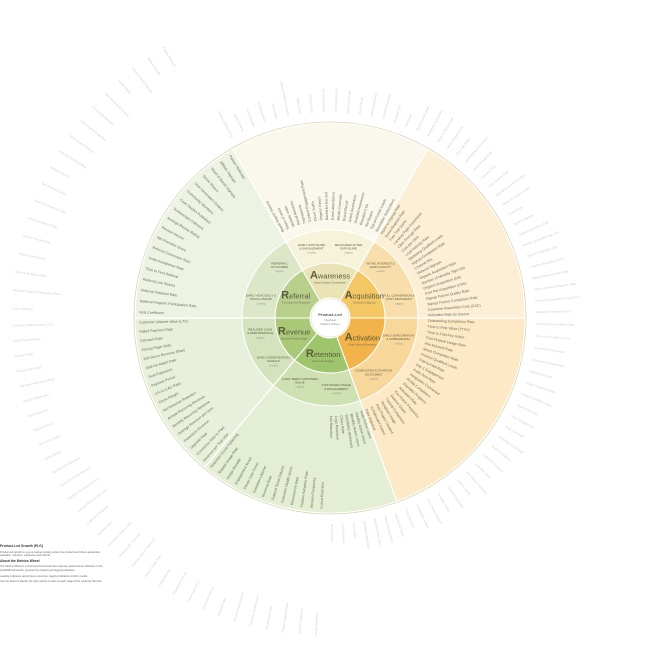 This screenshot has width=660, height=660. What do you see at coordinates (164, 577) in the screenshot?
I see `metric-description: Usage Breadth` at bounding box center [164, 577].